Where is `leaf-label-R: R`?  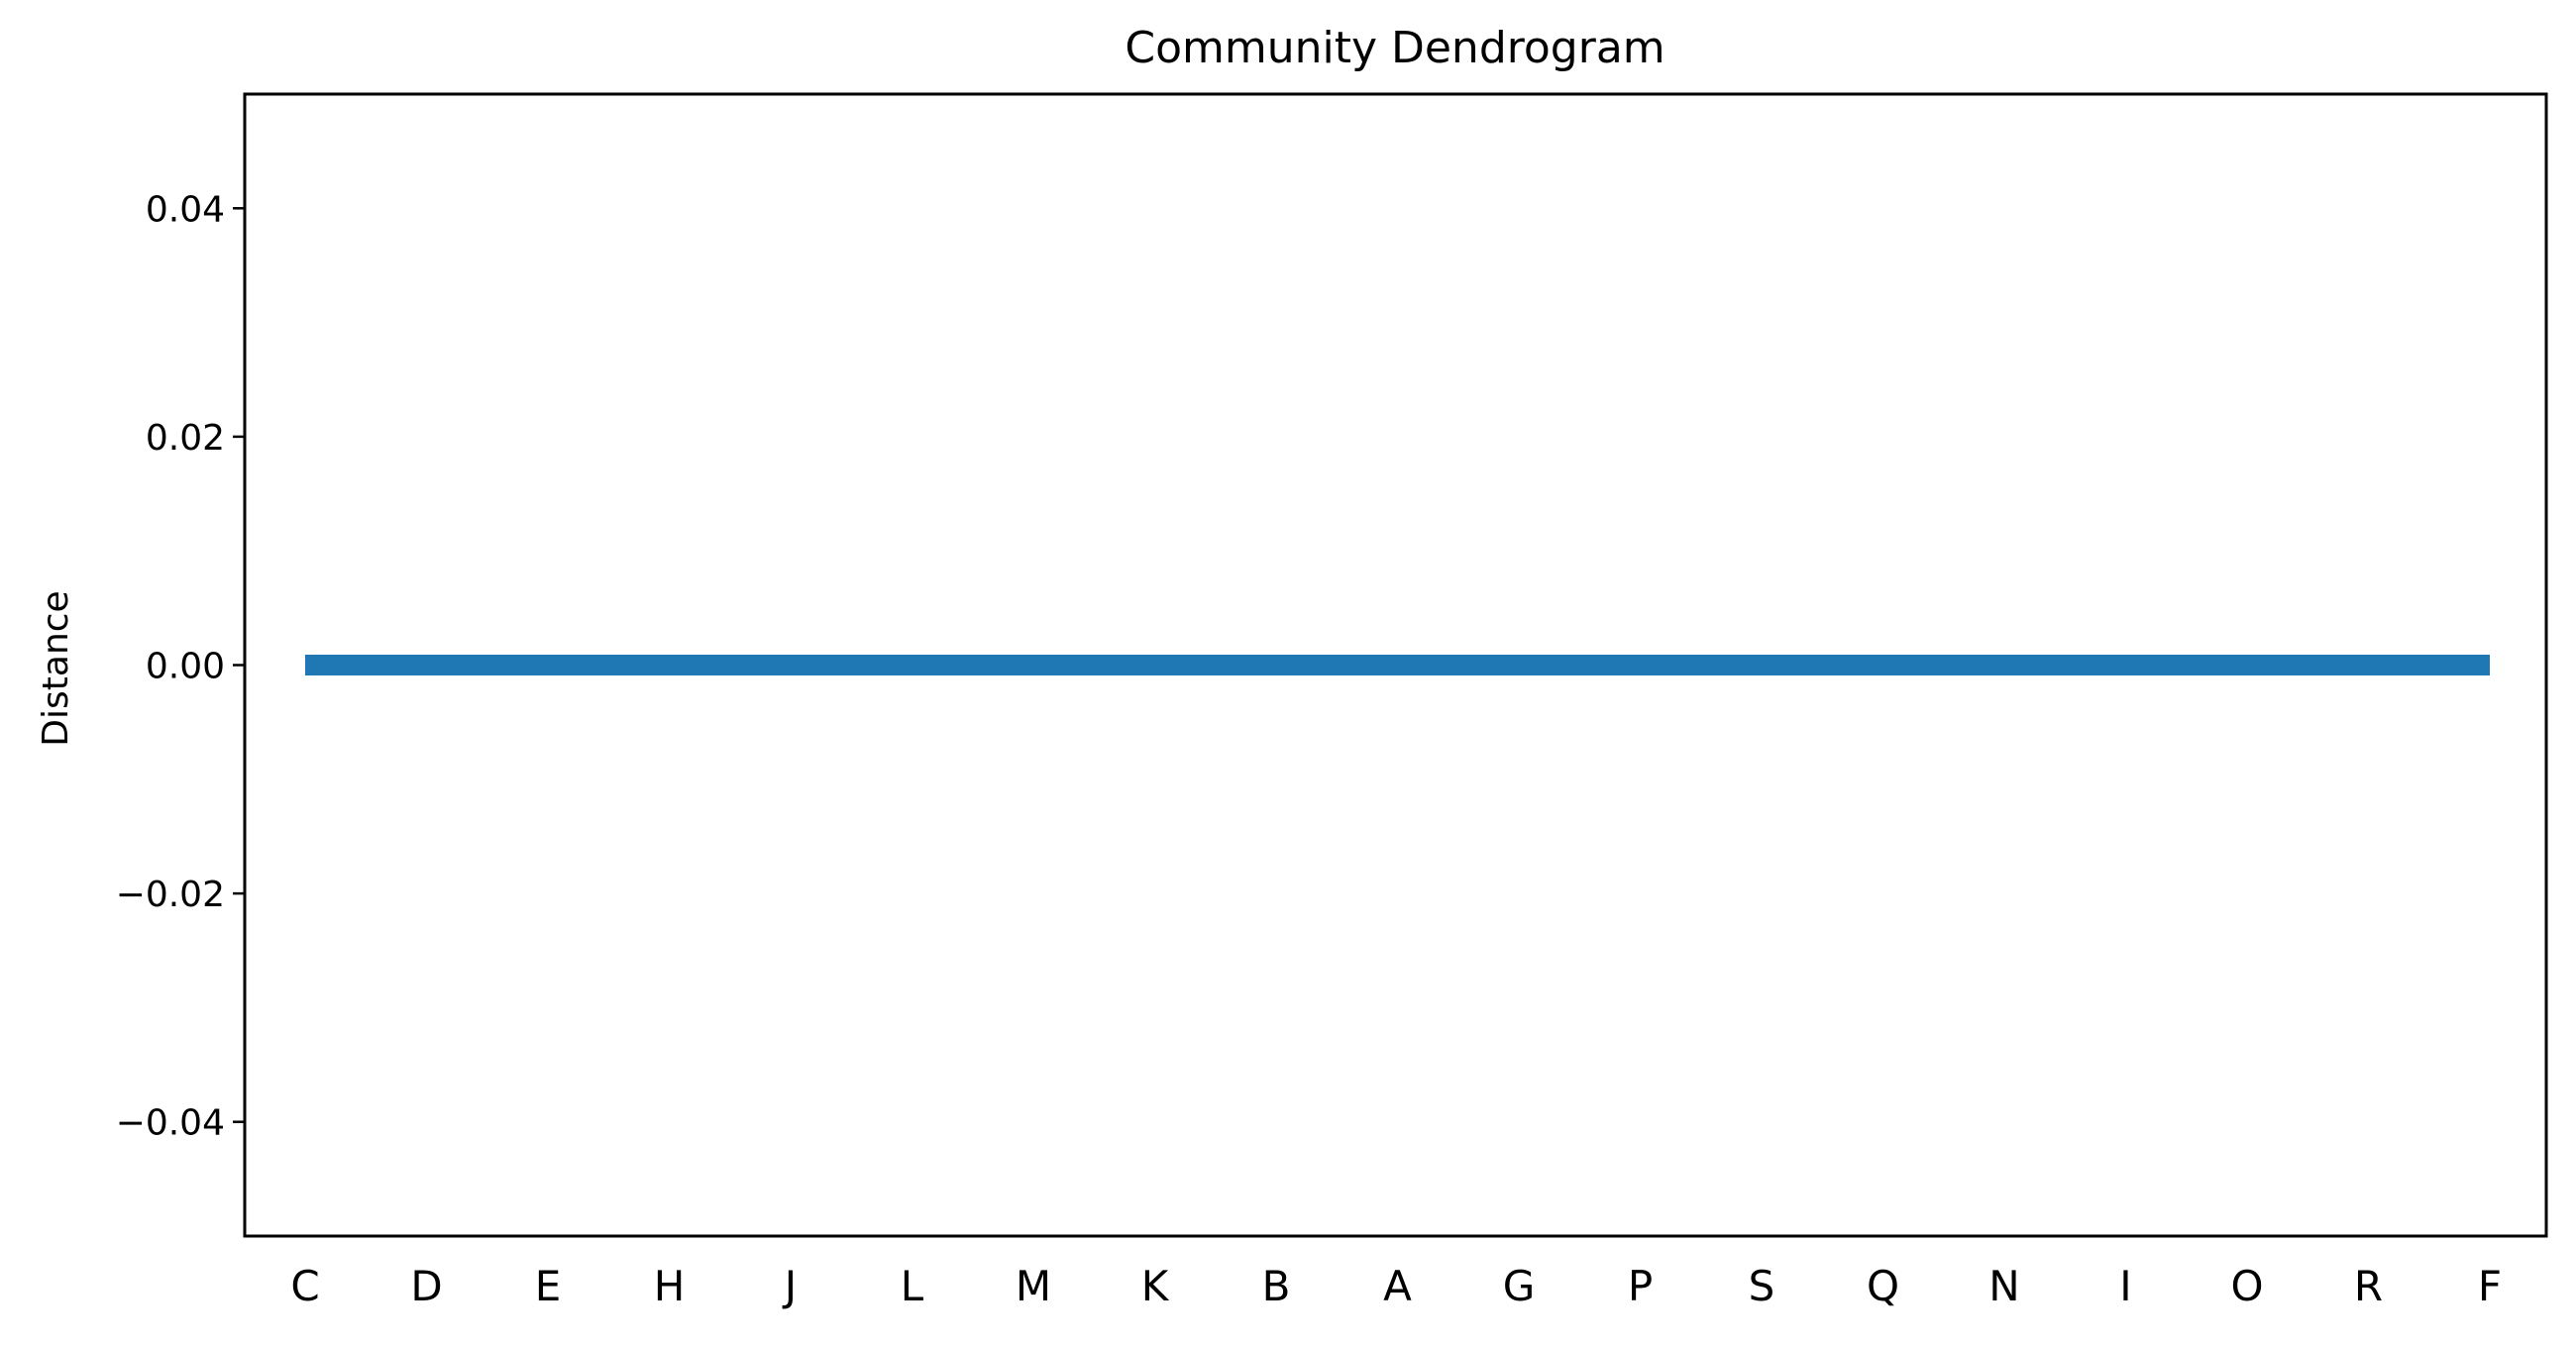
leaf-label-R: R is located at coordinates (2368, 1286).